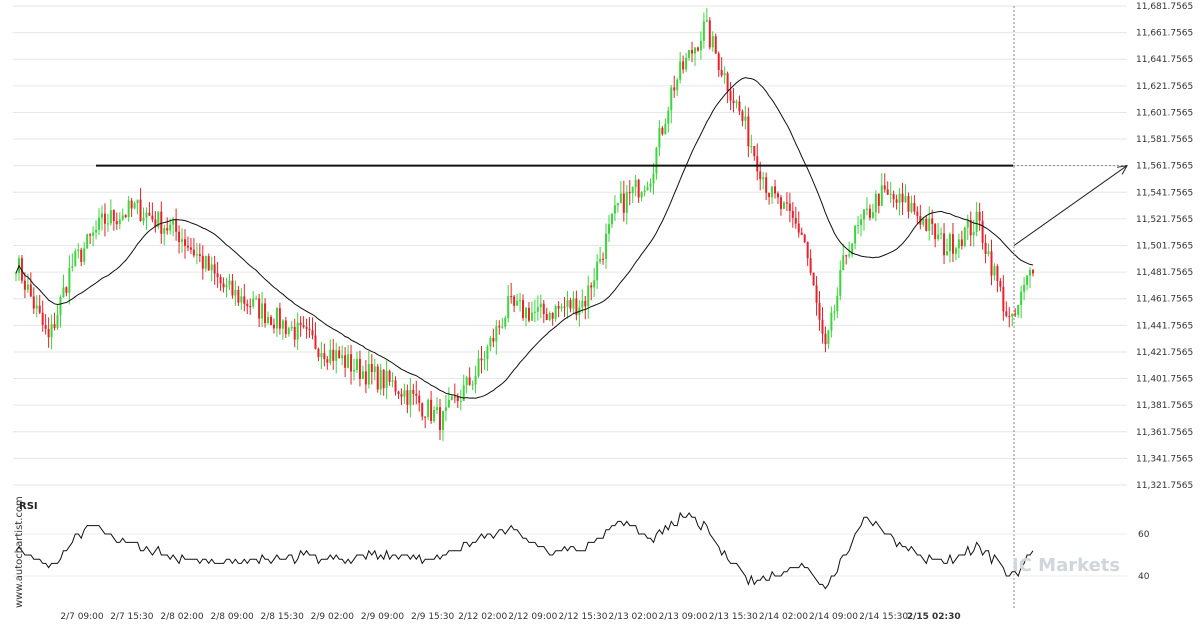  I want to click on time-tick-label: 2/14 09:00, so click(833, 617).